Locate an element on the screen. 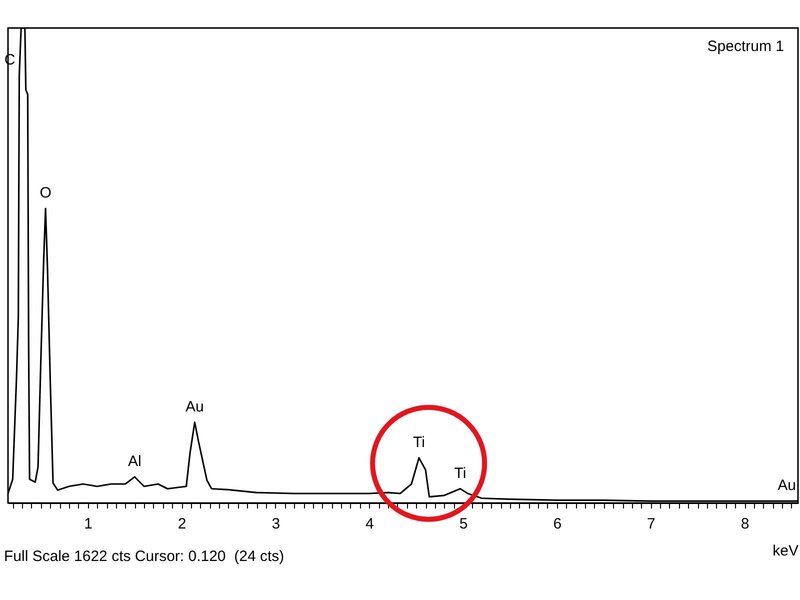 This screenshot has height=600, width=800. x-tick-label: 3 is located at coordinates (276, 524).